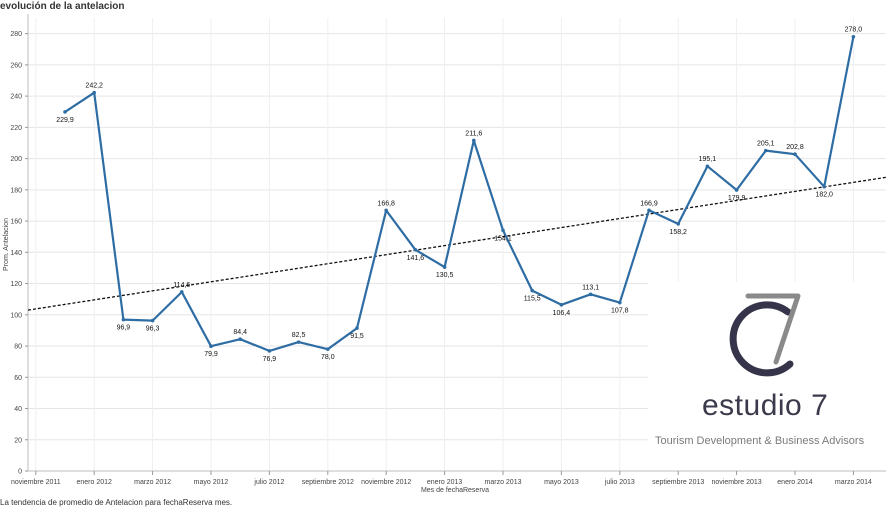 Image resolution: width=886 pixels, height=509 pixels. What do you see at coordinates (824, 195) in the screenshot?
I see `data-label: 182,0` at bounding box center [824, 195].